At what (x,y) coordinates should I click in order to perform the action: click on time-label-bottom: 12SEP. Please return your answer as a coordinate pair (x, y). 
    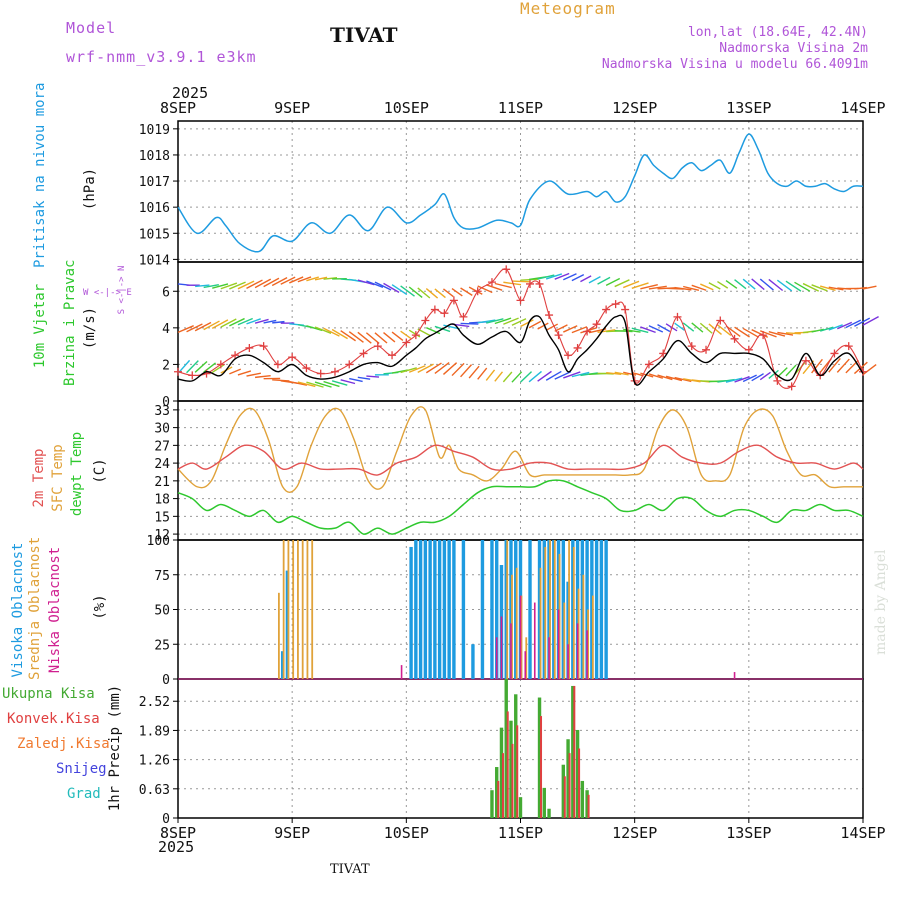
    Looking at the image, I should click on (634, 833).